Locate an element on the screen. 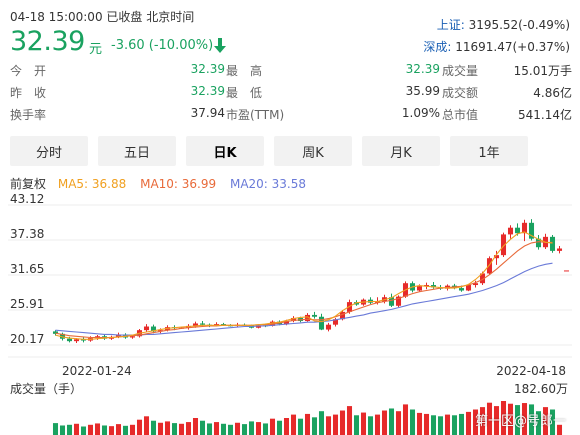 The image size is (580, 435). price-change: -3.60 (-10.00%) is located at coordinates (162, 45).